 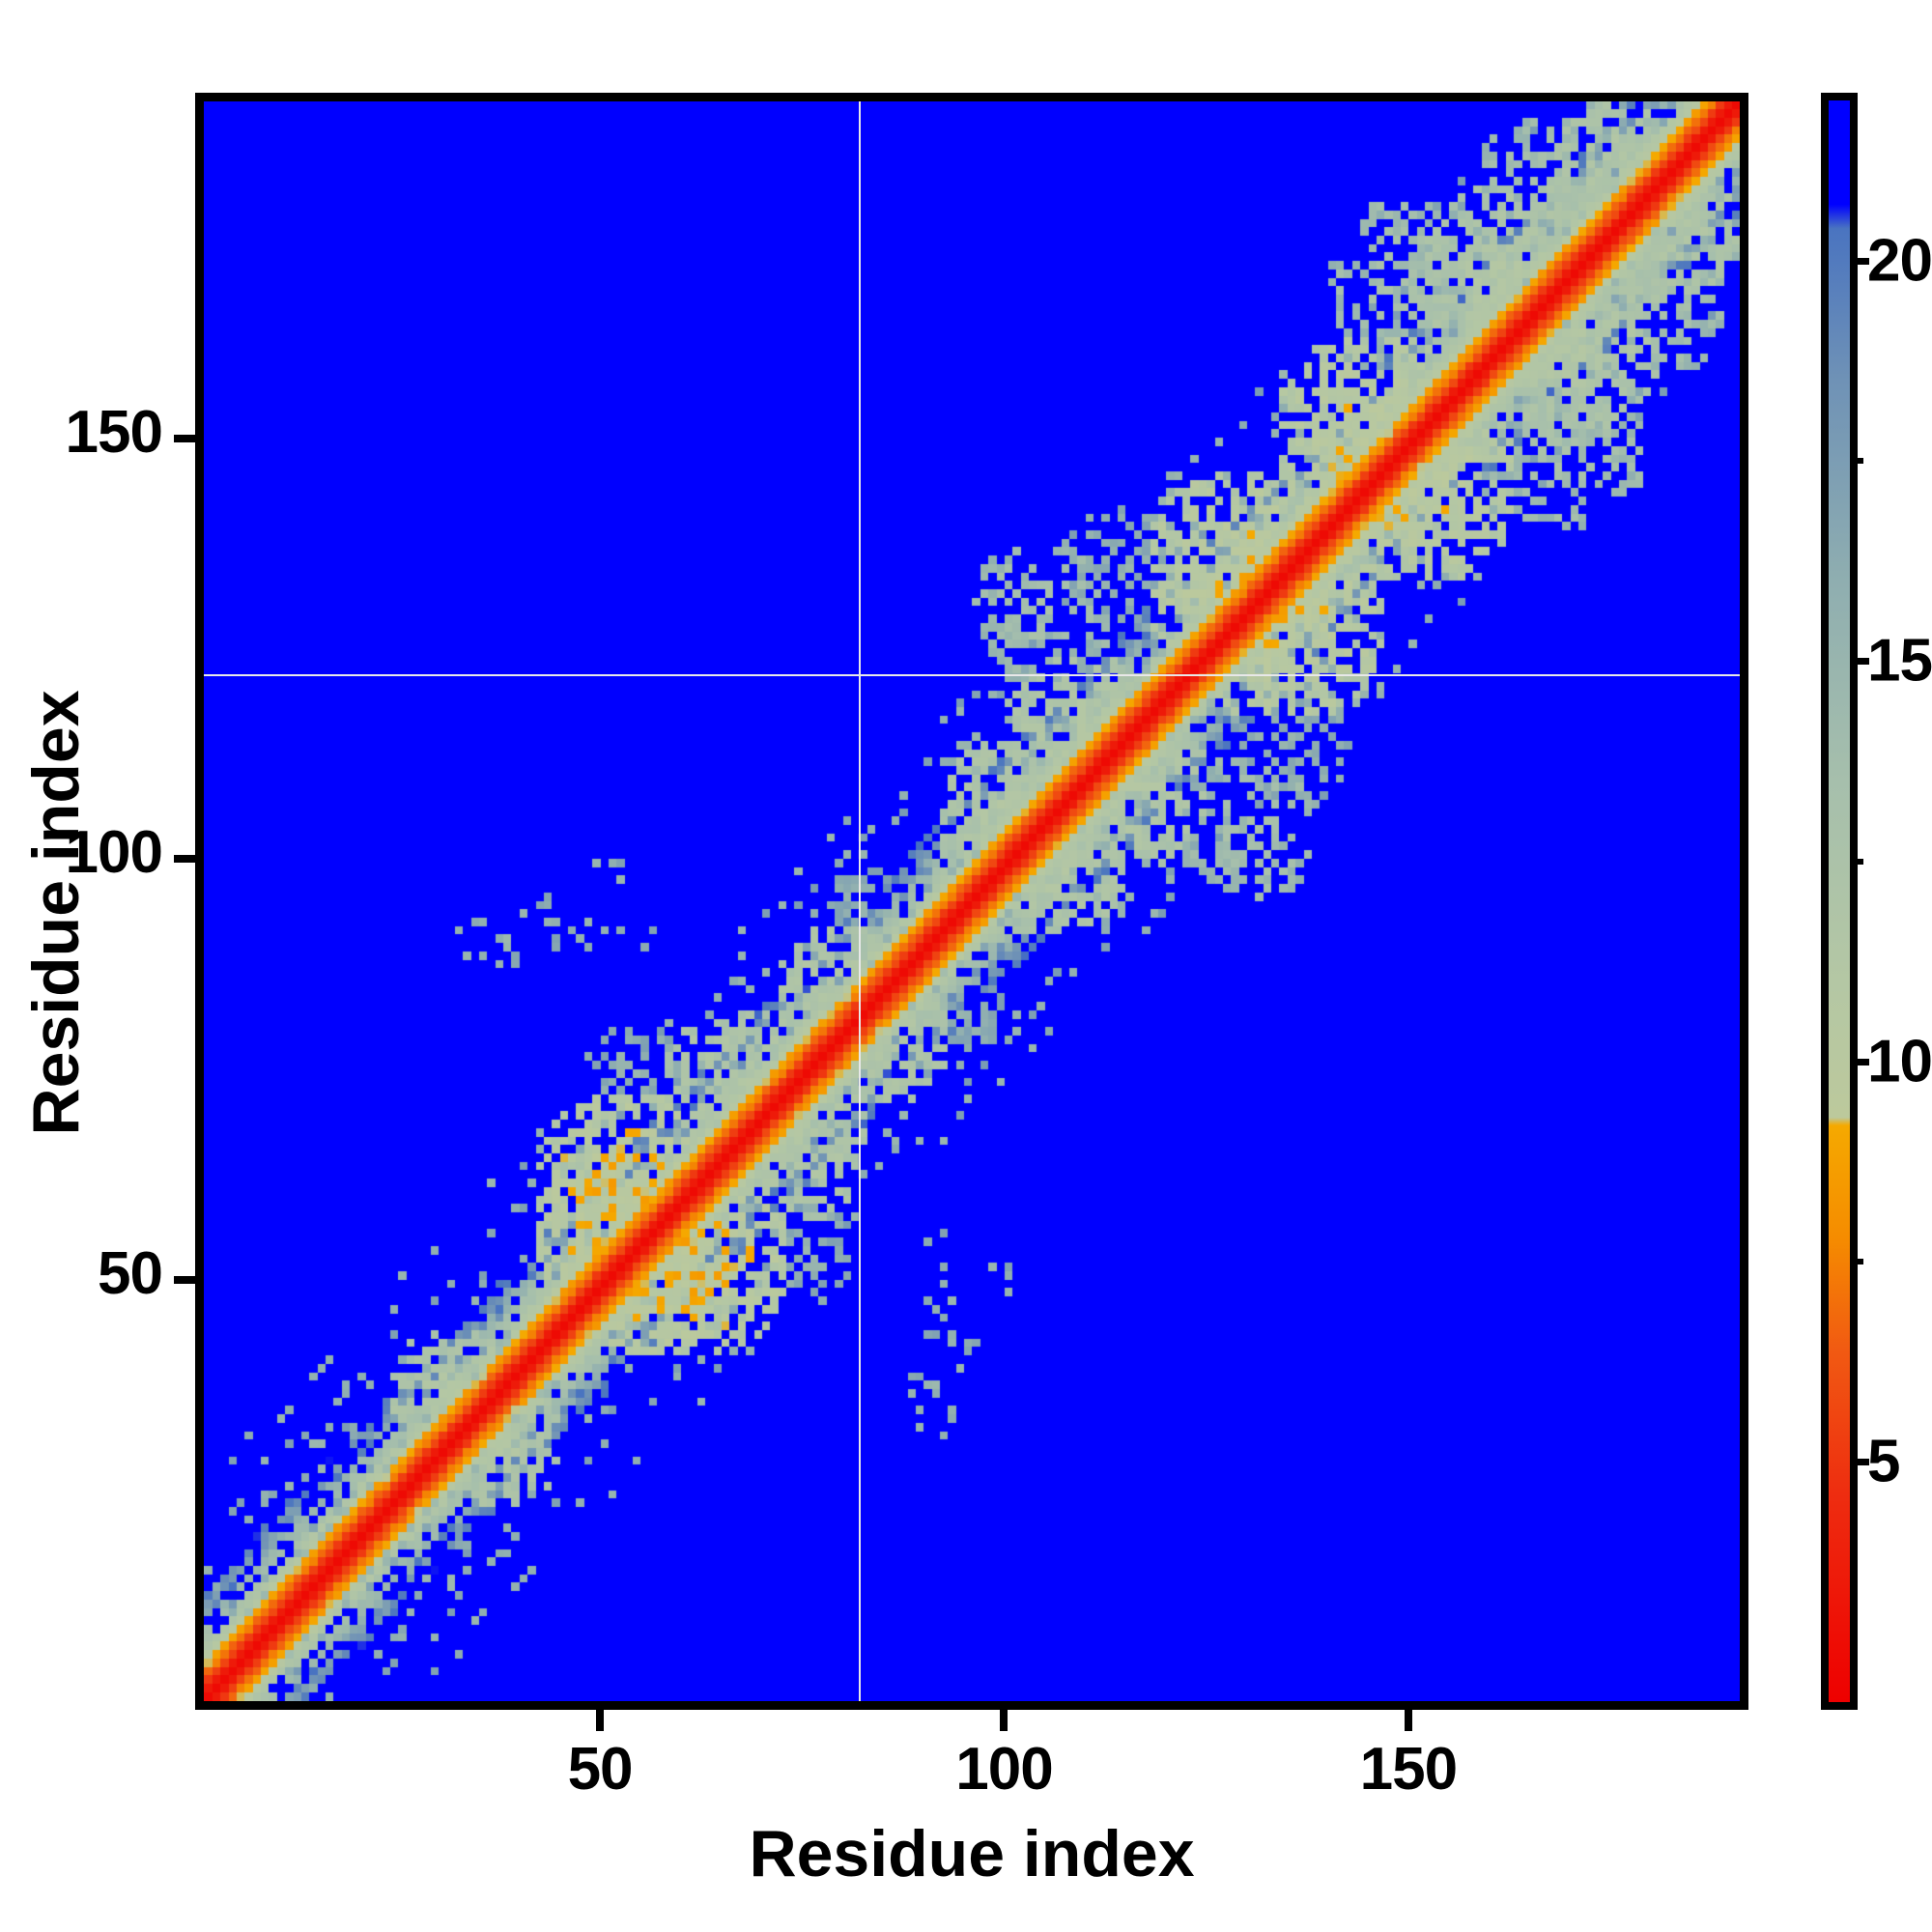 I want to click on y-axis-tick-label: 50, so click(x=130, y=1274).